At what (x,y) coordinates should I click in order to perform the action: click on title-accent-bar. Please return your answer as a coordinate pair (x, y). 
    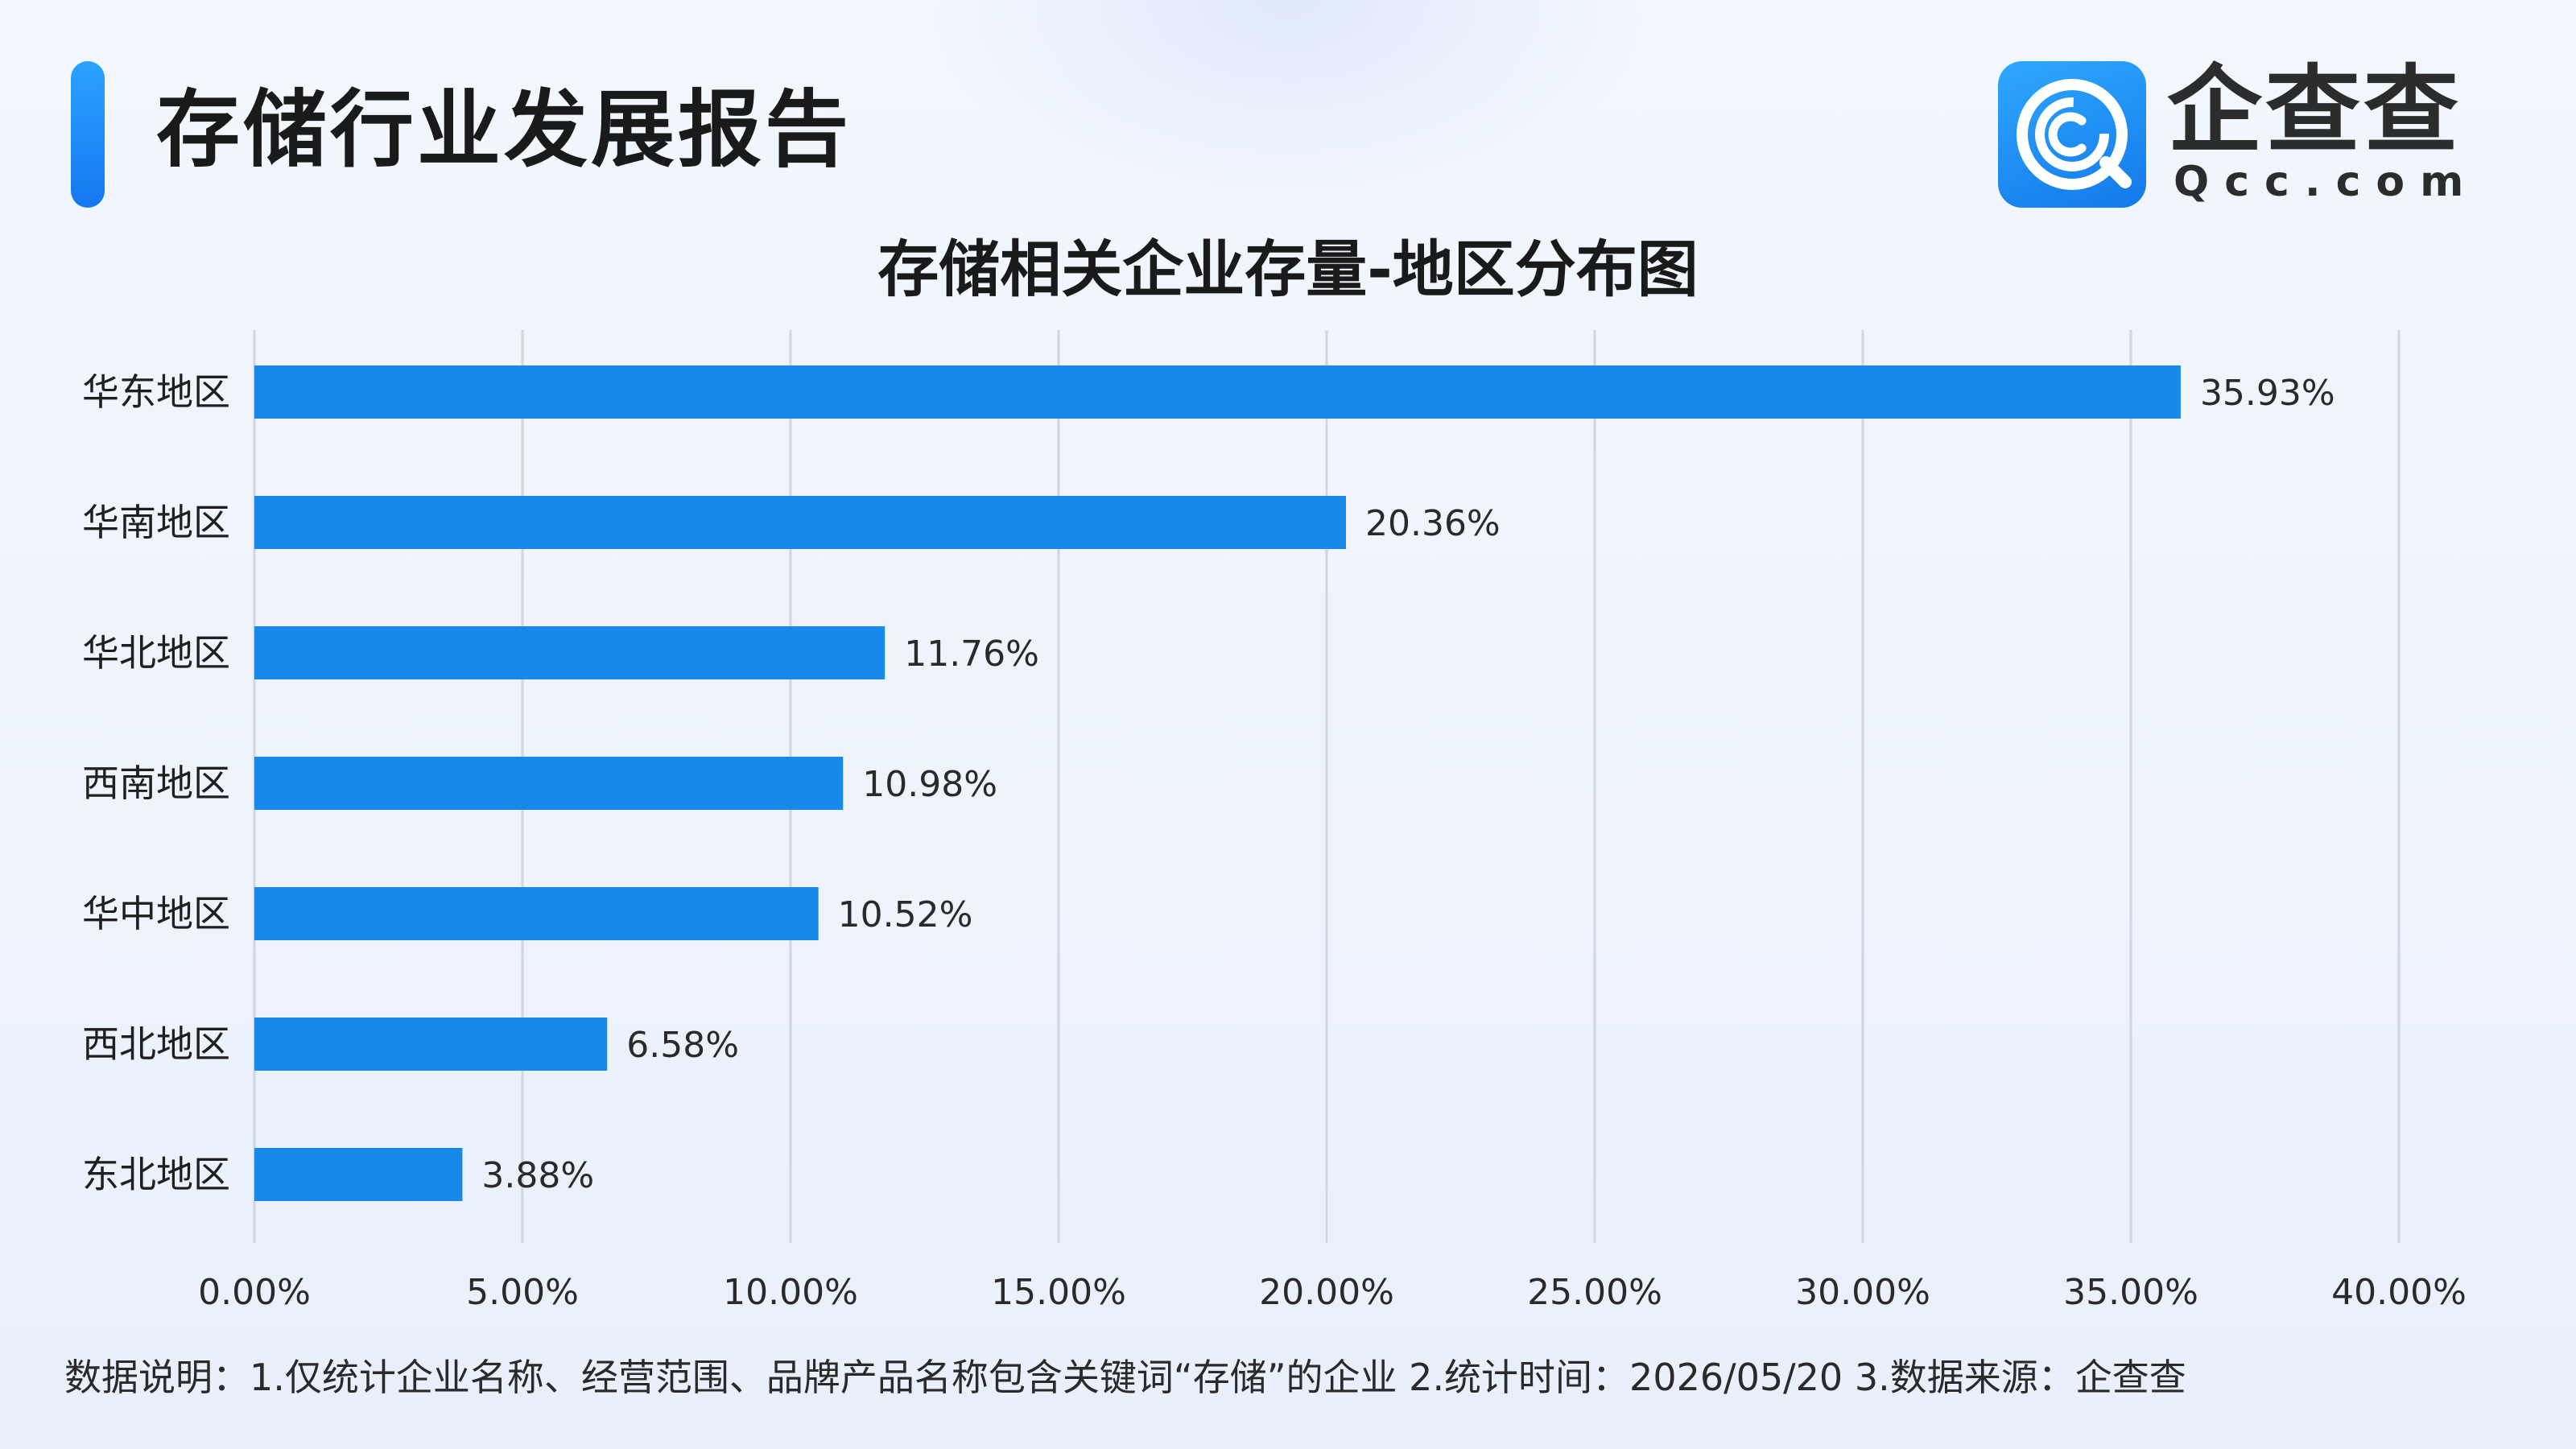
    Looking at the image, I should click on (88, 134).